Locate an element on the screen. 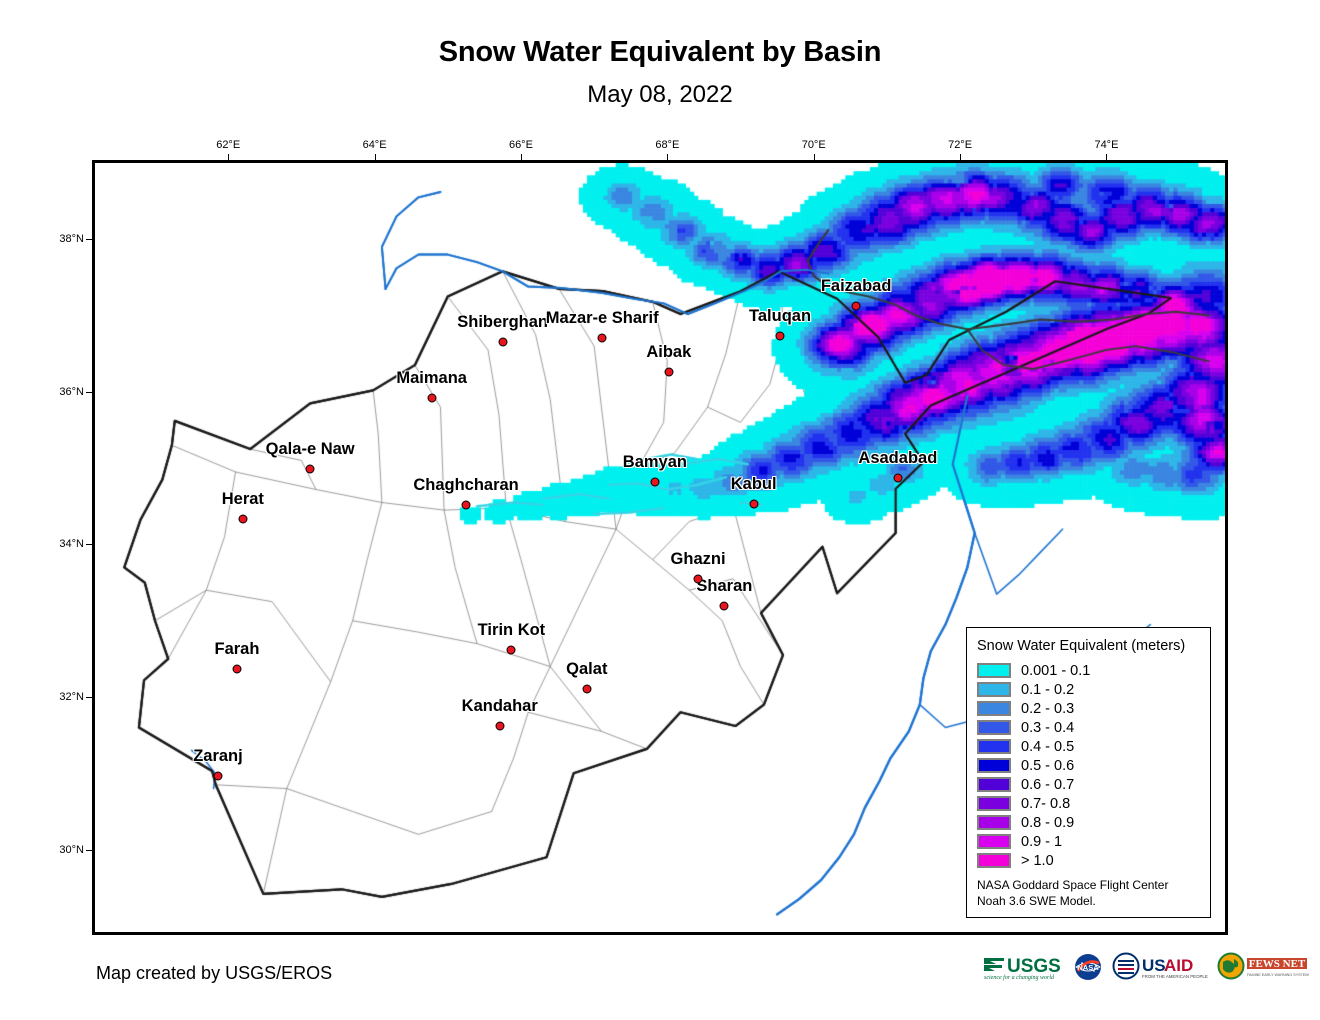 The image size is (1320, 1020). city-label: Kandahar is located at coordinates (499, 706).